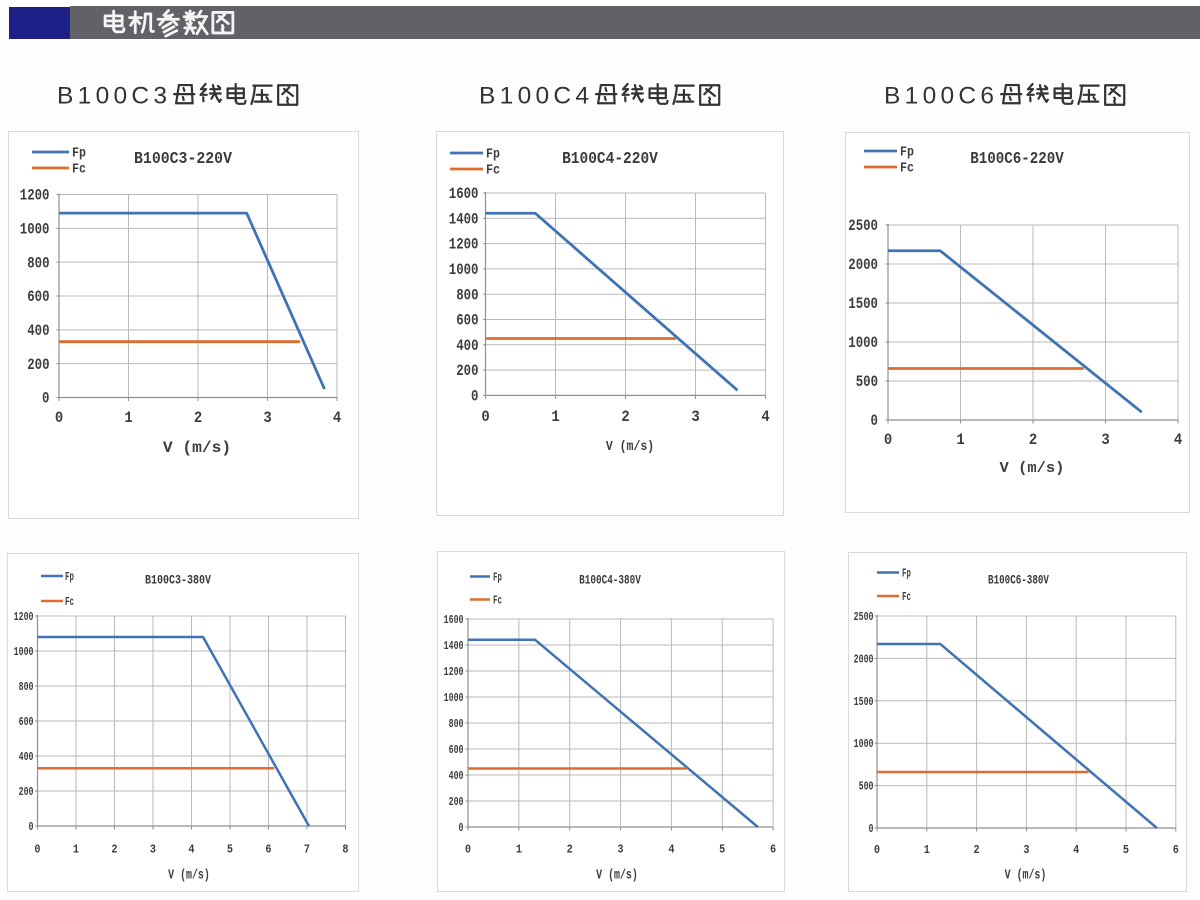 The width and height of the screenshot is (1200, 900). What do you see at coordinates (1018, 581) in the screenshot?
I see `svg-text: B100C6-380V` at bounding box center [1018, 581].